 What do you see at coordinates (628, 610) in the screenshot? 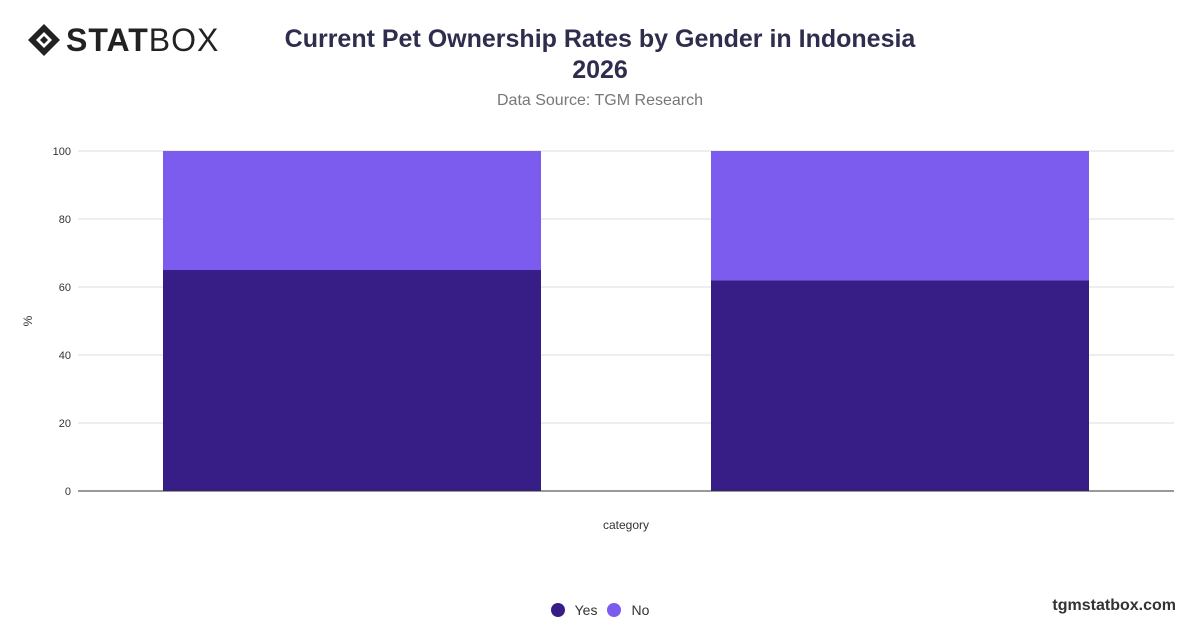
I see `legend-item-no: No` at bounding box center [628, 610].